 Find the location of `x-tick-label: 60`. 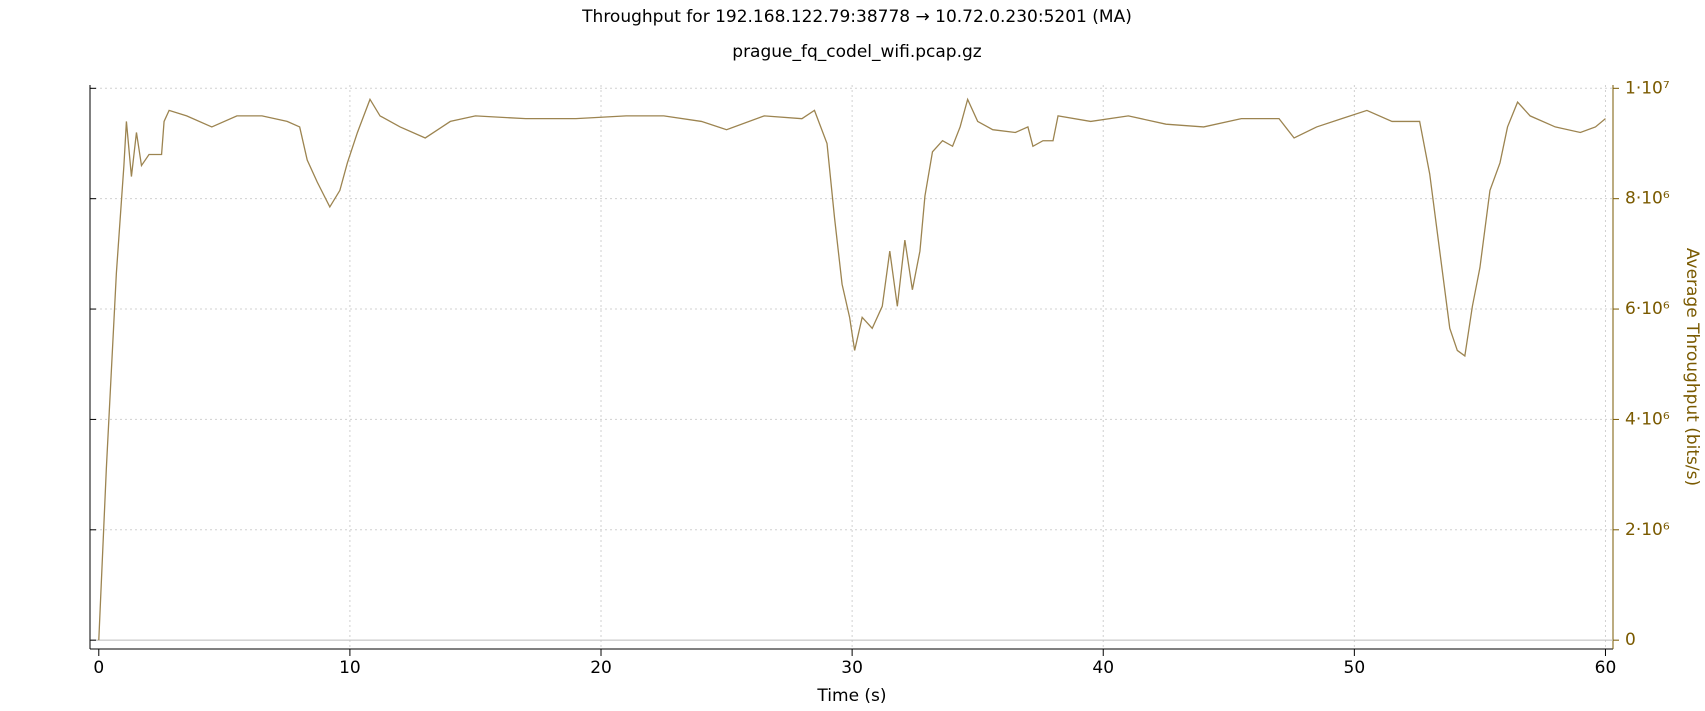

x-tick-label: 60 is located at coordinates (1606, 668).